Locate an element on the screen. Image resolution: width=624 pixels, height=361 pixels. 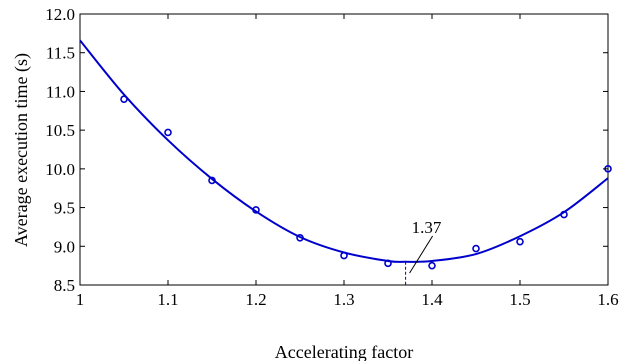
annotation-layer: 1.37 is located at coordinates (423, 251).